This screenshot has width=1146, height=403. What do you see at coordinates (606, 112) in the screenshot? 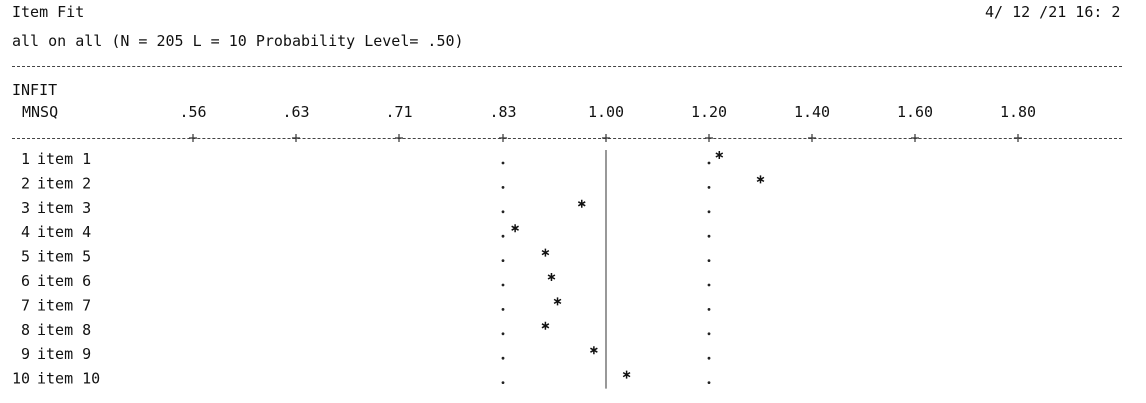
I see `x-tick-label: 1.00` at bounding box center [606, 112].